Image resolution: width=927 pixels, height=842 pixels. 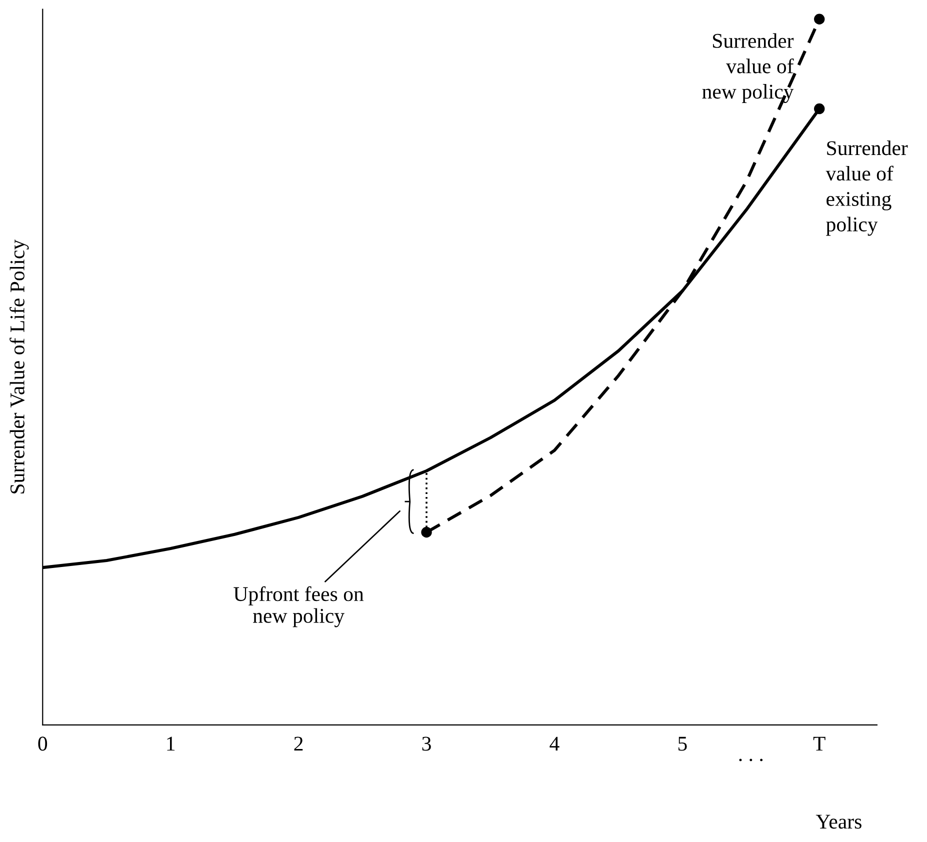 What do you see at coordinates (19, 367) in the screenshot?
I see `y-axis-title: Surrender Value of Life Policy` at bounding box center [19, 367].